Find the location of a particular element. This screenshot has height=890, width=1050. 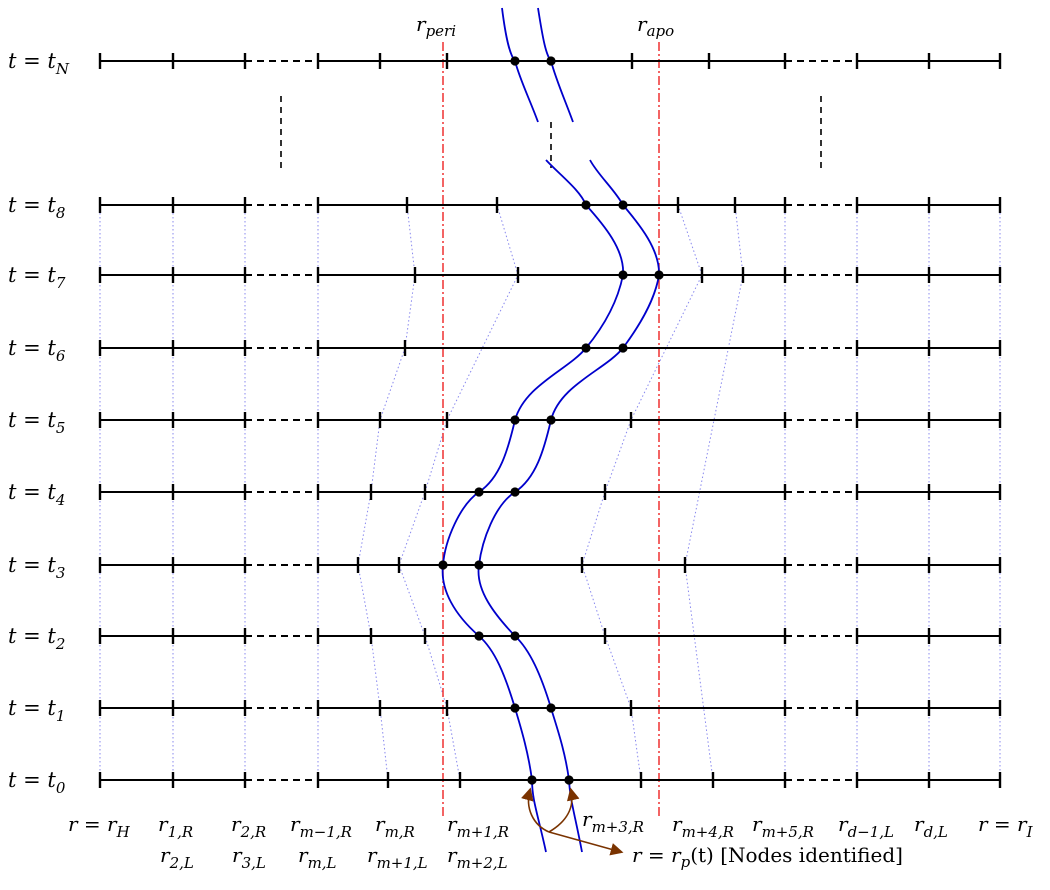

radial-node-label: rm+3,R is located at coordinates (613, 821).